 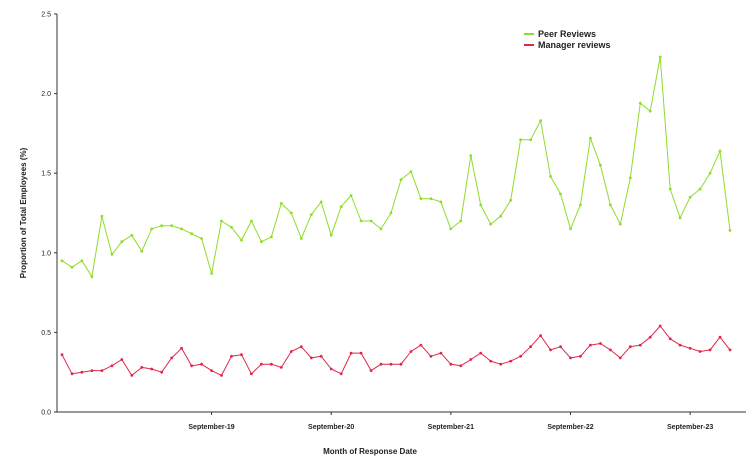 What do you see at coordinates (690, 427) in the screenshot?
I see `x-tick-label: September-23` at bounding box center [690, 427].